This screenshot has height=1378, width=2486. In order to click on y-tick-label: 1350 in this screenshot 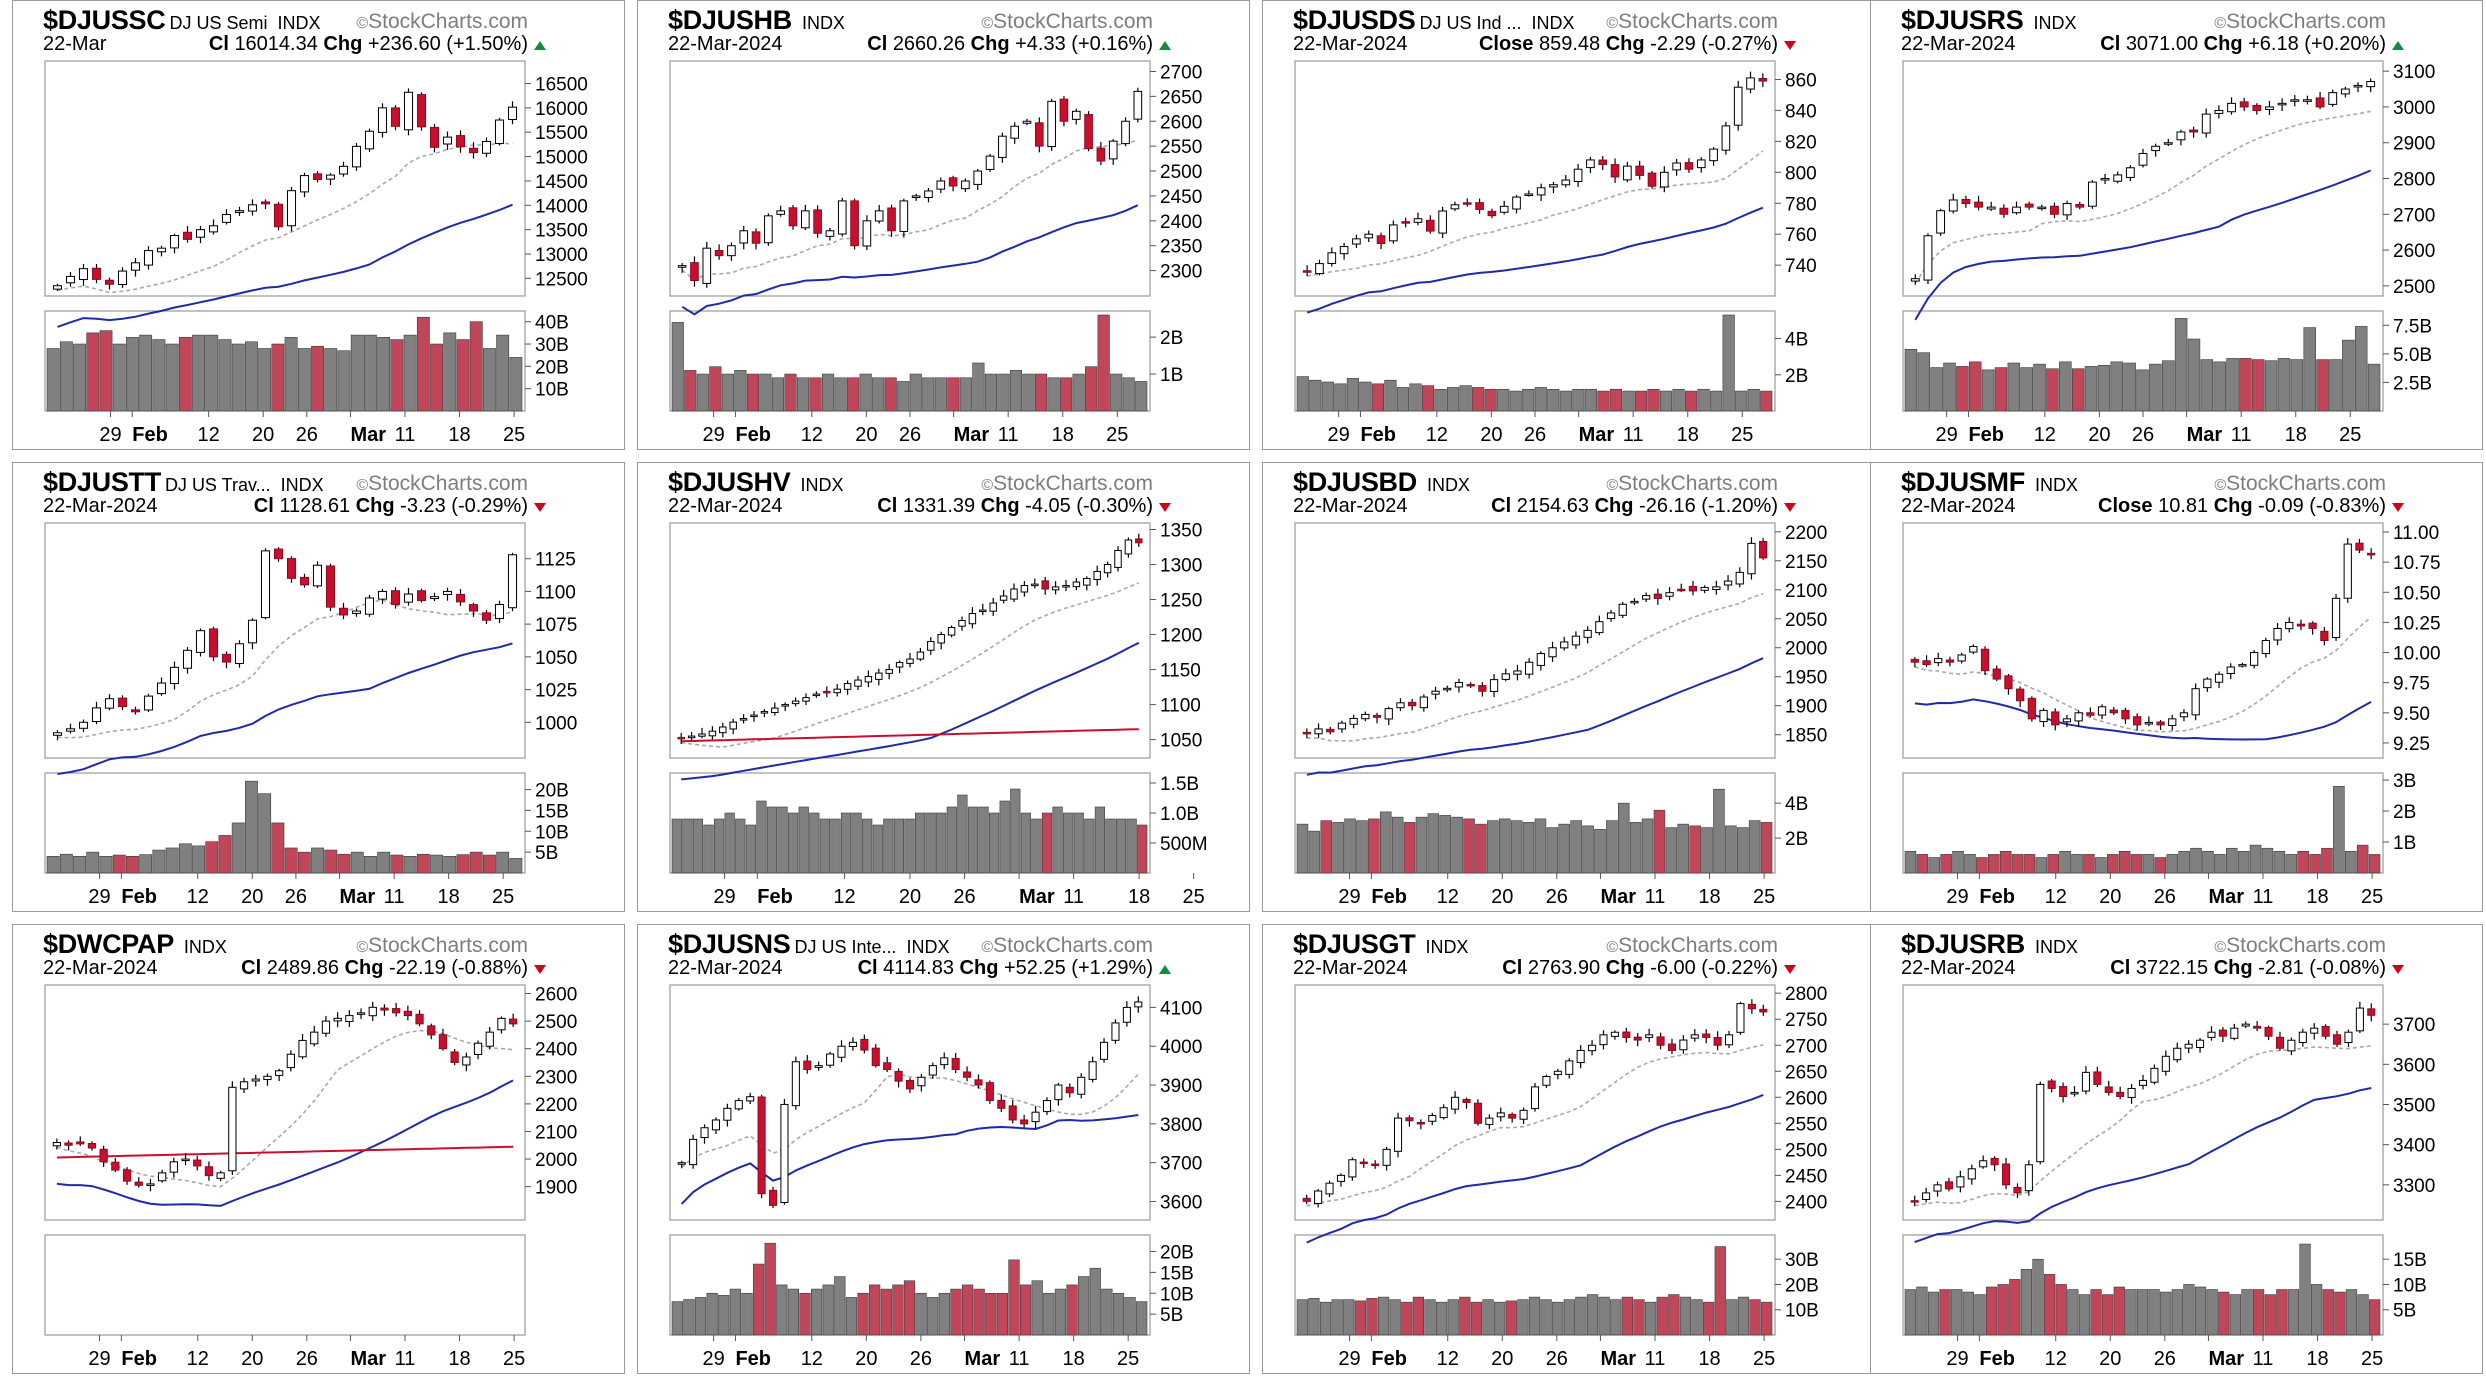, I will do `click(1181, 531)`.